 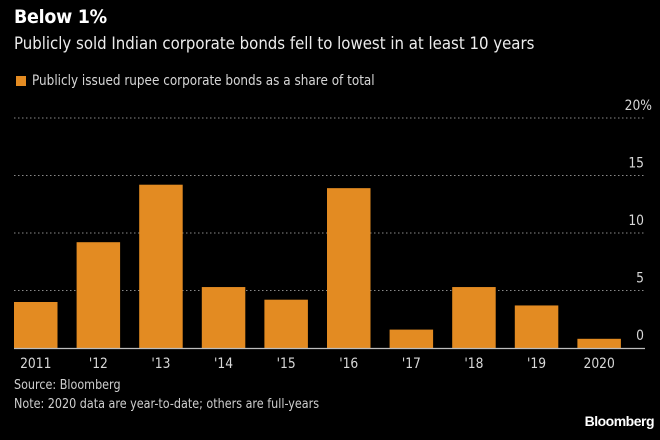 I want to click on x-tick-label: '16, so click(x=348, y=364).